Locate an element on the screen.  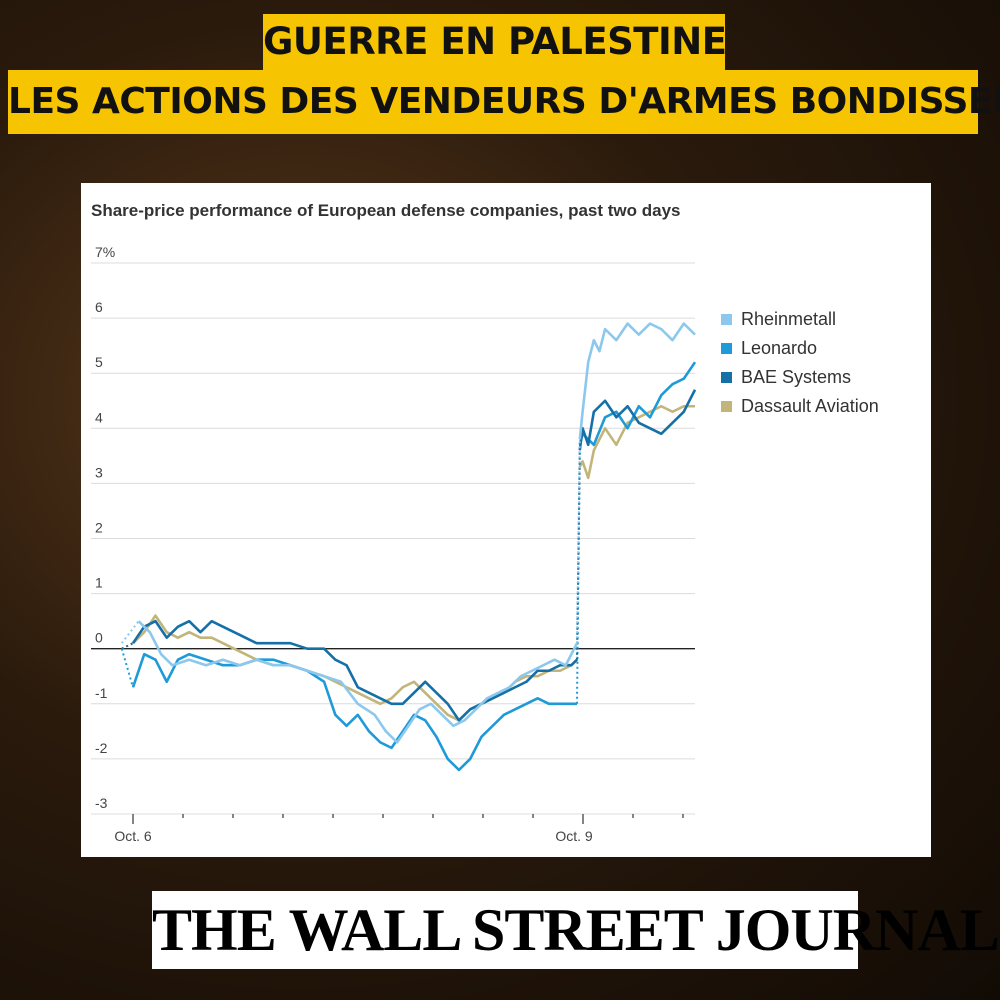
y-tick-label: 5 is located at coordinates (99, 362).